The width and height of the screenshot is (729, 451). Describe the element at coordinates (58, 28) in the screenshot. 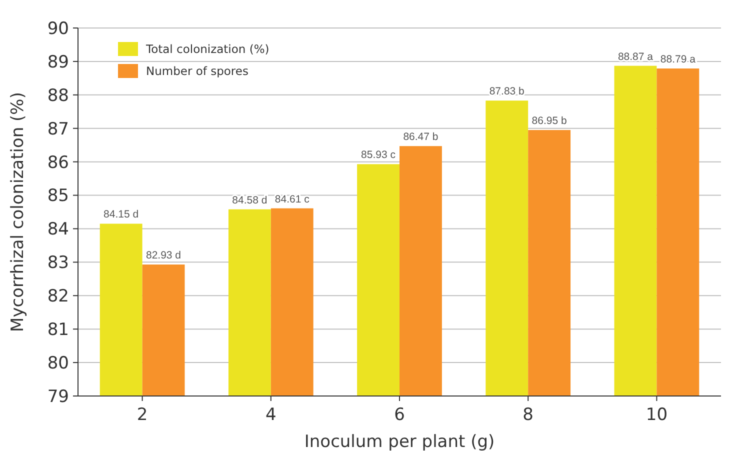

I see `y-tick-label: 90` at that location.